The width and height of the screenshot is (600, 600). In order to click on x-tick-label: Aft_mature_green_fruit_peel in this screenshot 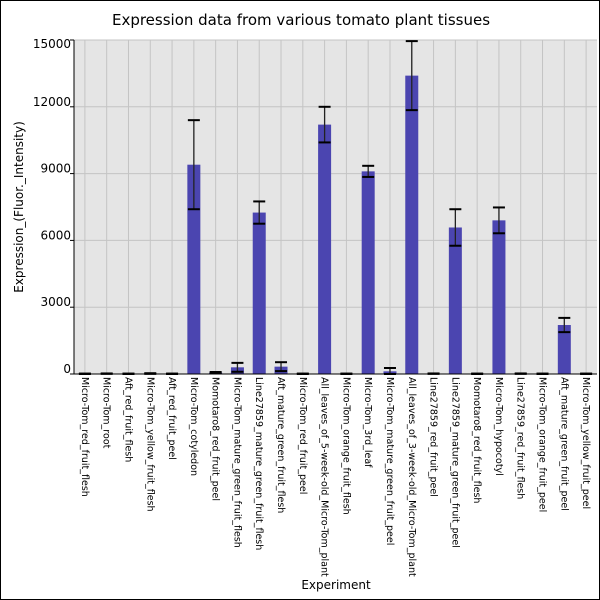, I will do `click(563, 444)`.